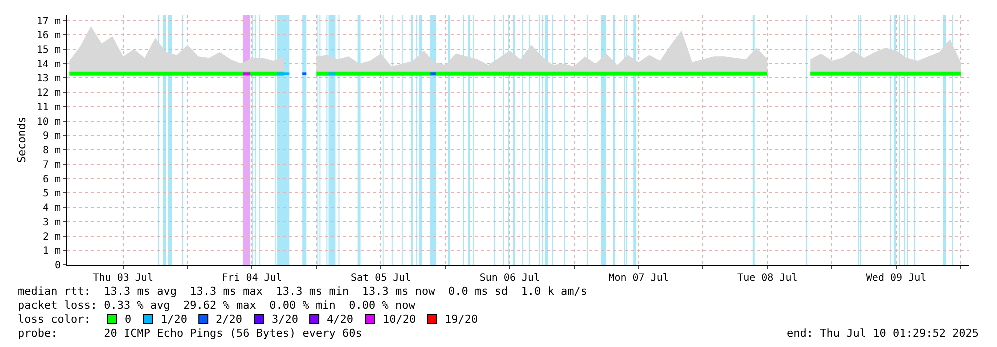  What do you see at coordinates (896, 278) in the screenshot?
I see `x-tick-label: Wed 09 Jul` at bounding box center [896, 278].